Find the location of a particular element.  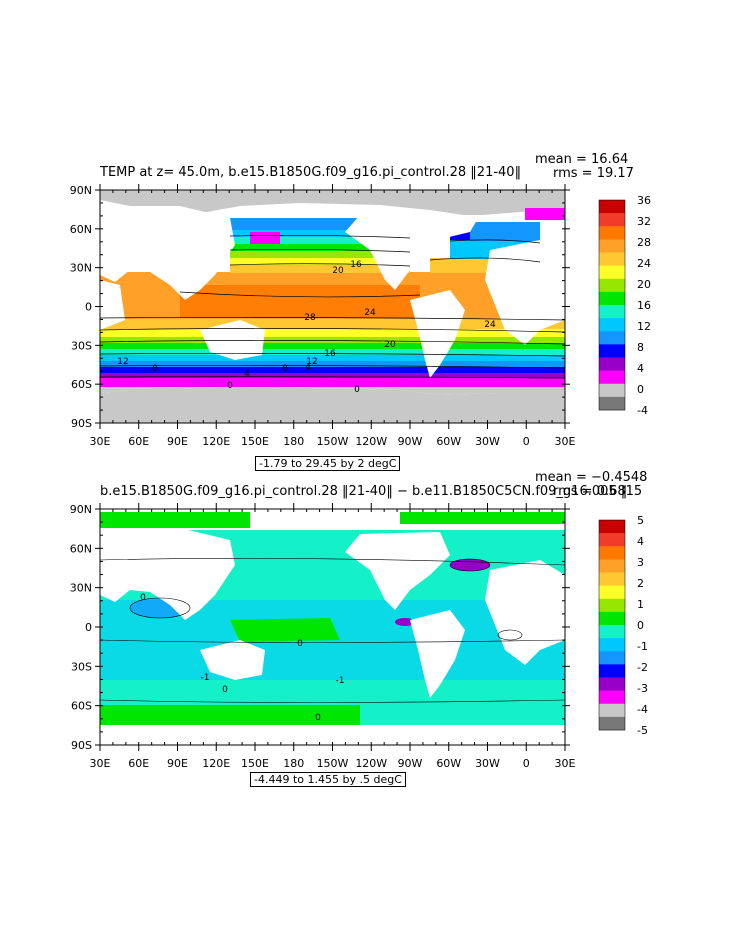

panel1-mean: mean = 16.64 is located at coordinates (582, 159).